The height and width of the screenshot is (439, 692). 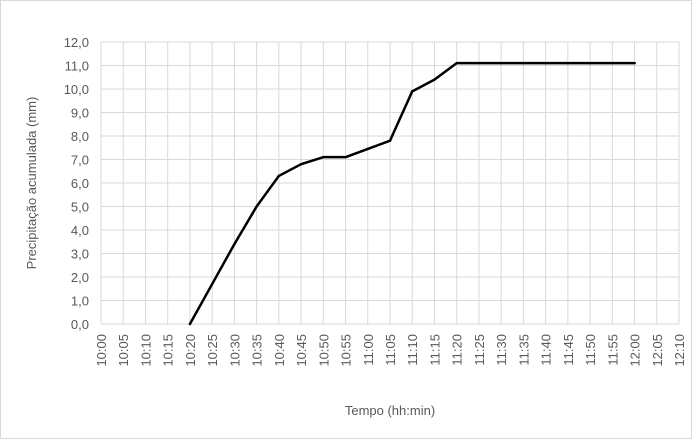 What do you see at coordinates (145, 350) in the screenshot?
I see `x-tick-label: 10:10` at bounding box center [145, 350].